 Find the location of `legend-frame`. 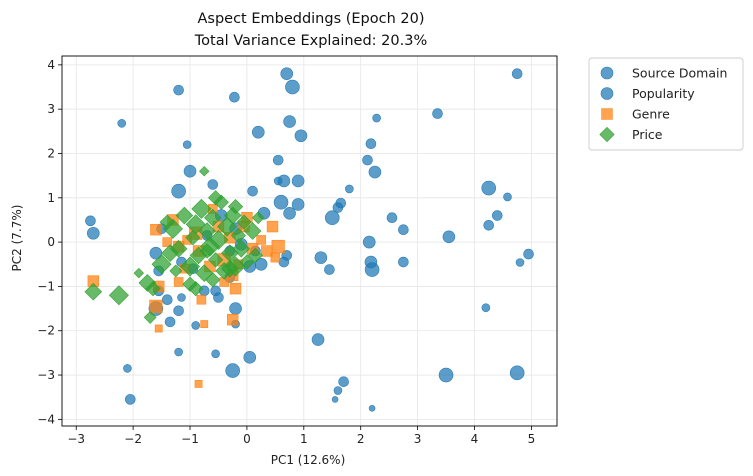

legend-frame is located at coordinates (666, 104).